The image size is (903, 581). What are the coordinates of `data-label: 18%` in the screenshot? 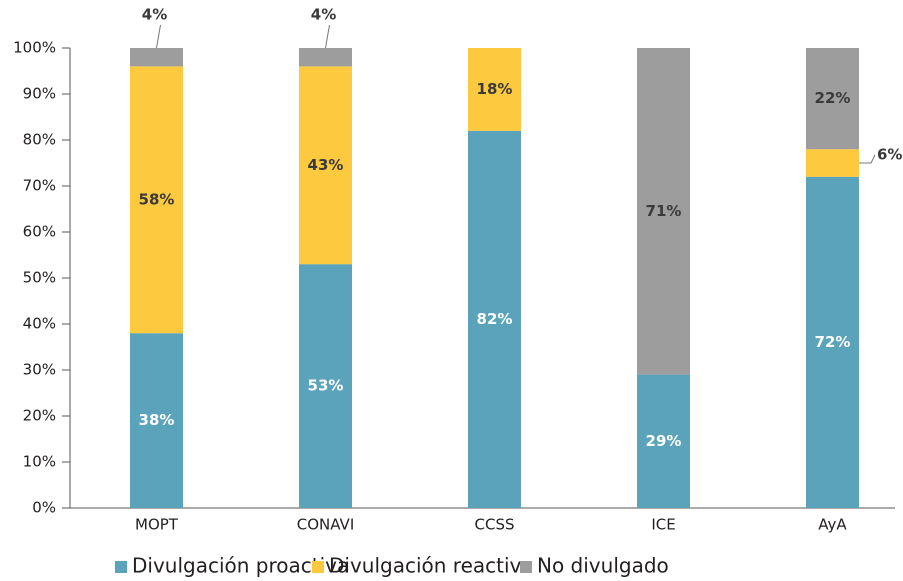 It's located at (495, 89).